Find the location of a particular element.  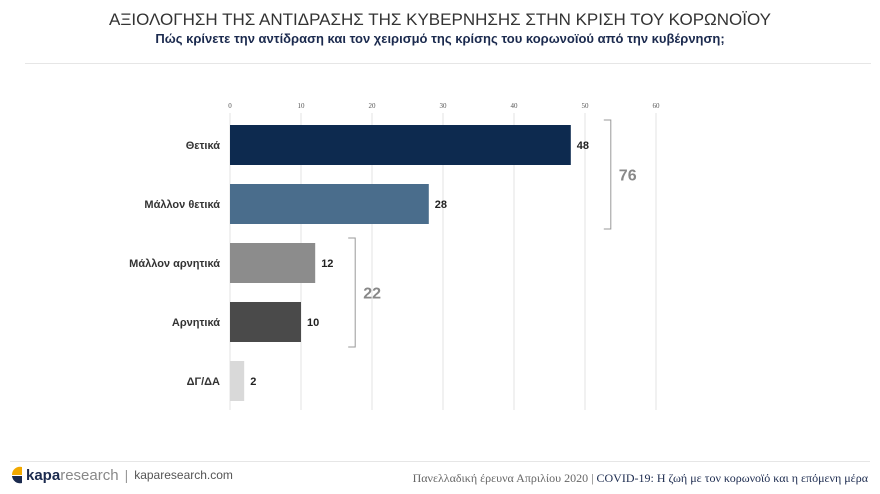

x-tick-label: 20 is located at coordinates (373, 106).